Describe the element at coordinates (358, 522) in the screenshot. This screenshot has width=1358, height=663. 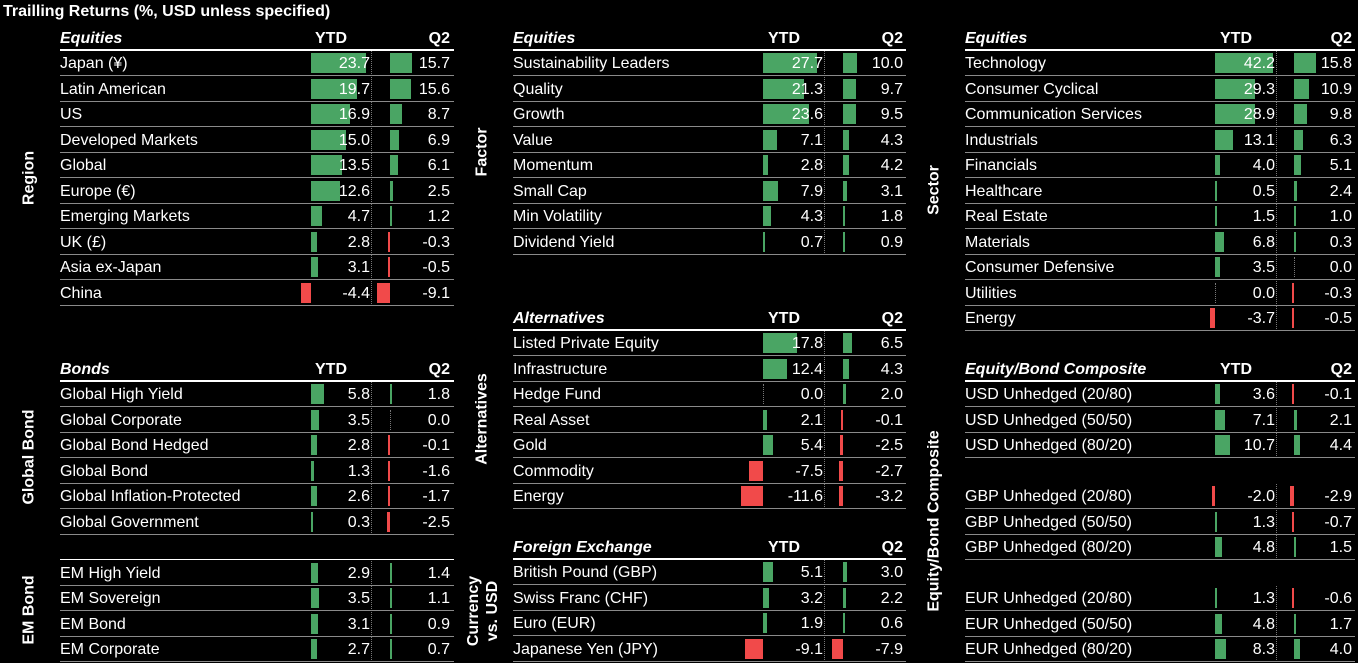
I see `ytd-value: 0.3` at that location.